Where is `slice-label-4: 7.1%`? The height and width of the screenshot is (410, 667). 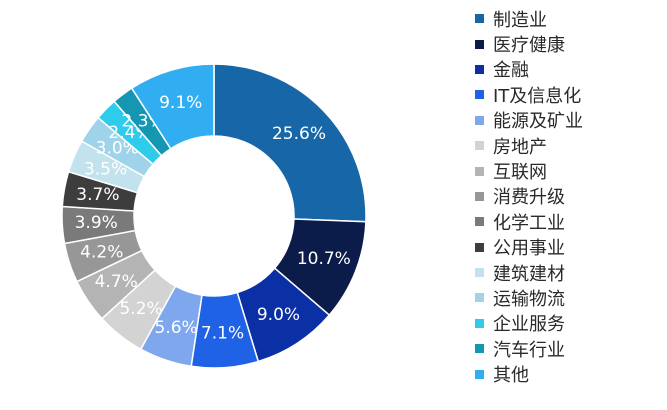 slice-label-4: 7.1% is located at coordinates (222, 334).